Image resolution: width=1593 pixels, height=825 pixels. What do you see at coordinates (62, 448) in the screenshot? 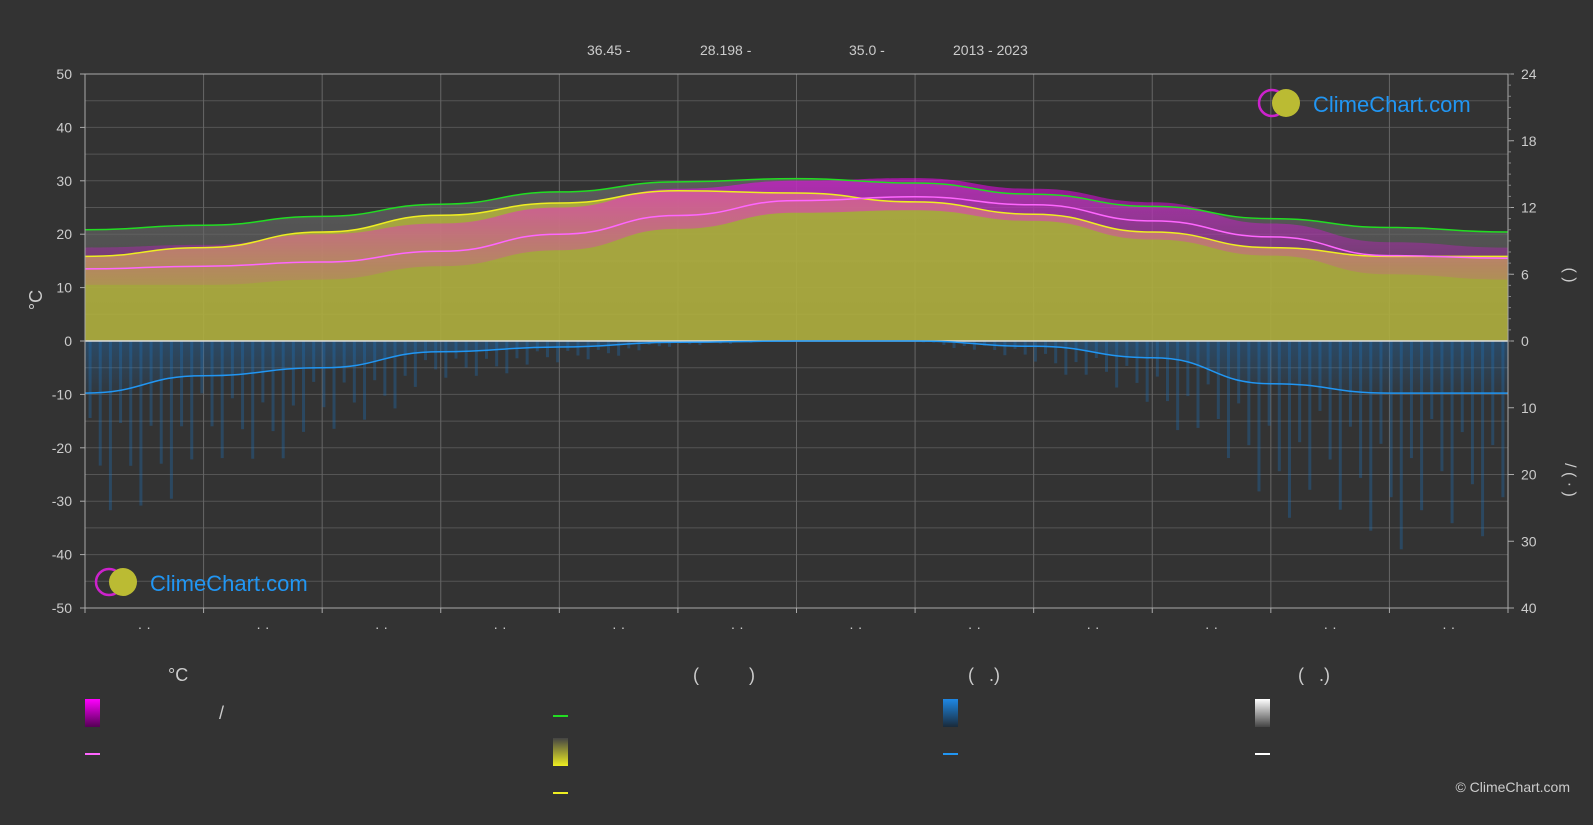
I see `y-left-tick-label: -20` at bounding box center [62, 448].